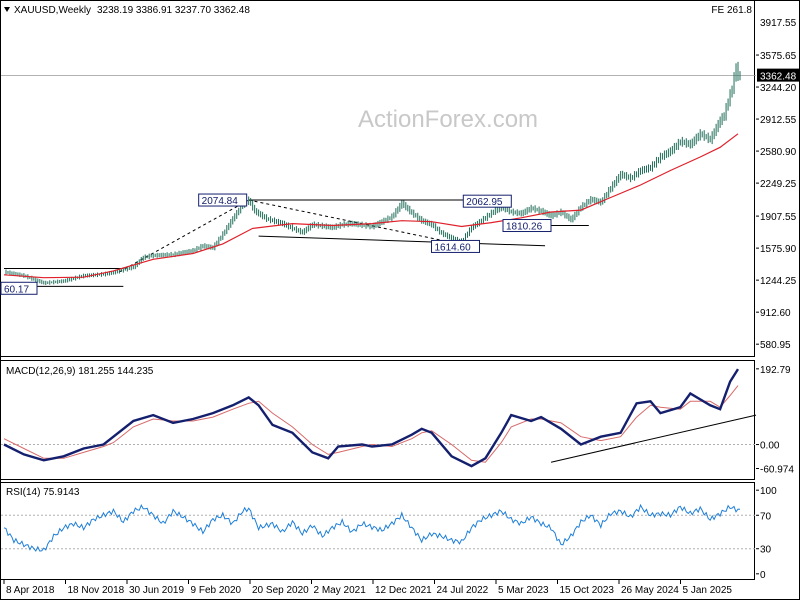  I want to click on time-tick-label: 5 Mar 2023, so click(523, 590).